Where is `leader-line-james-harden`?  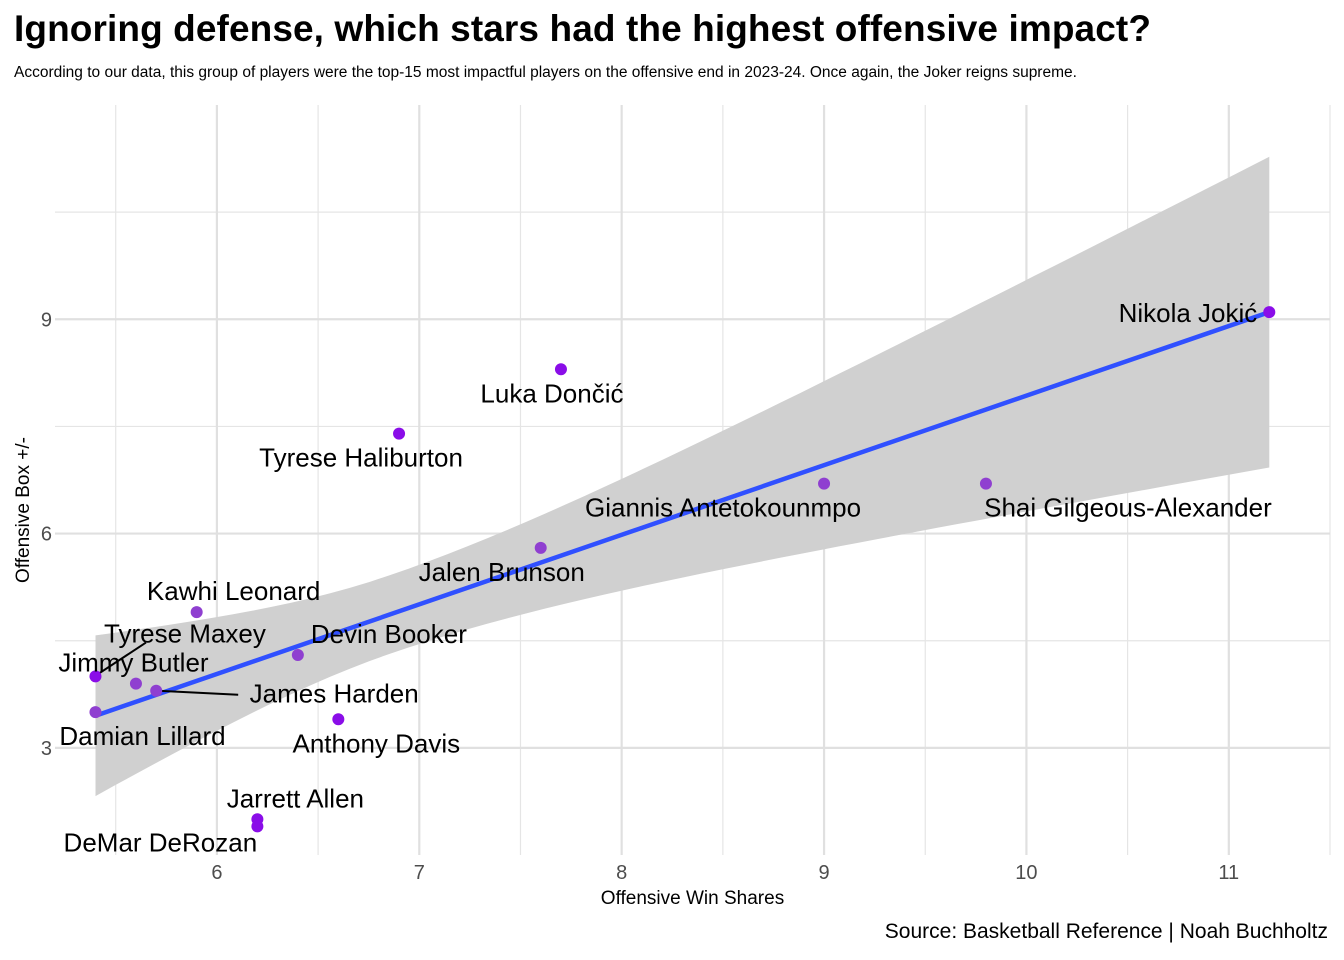 leader-line-james-harden is located at coordinates (198, 692).